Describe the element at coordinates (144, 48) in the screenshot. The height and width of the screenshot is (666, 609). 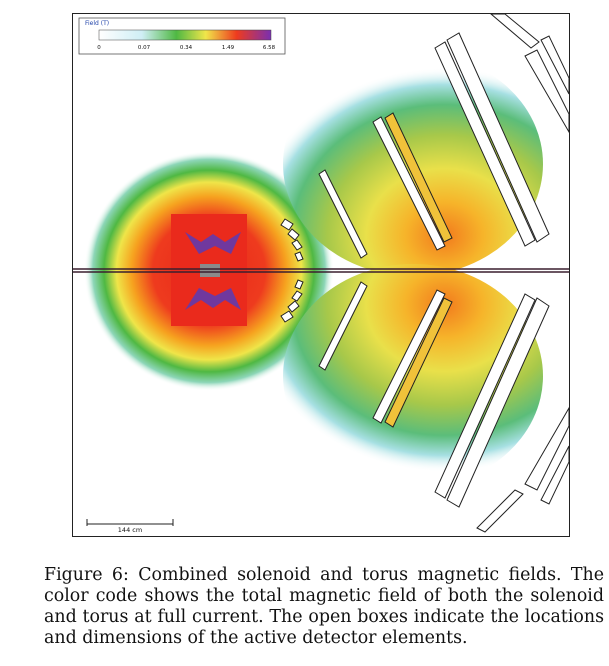
I see `legend-tick: 0.07` at that location.